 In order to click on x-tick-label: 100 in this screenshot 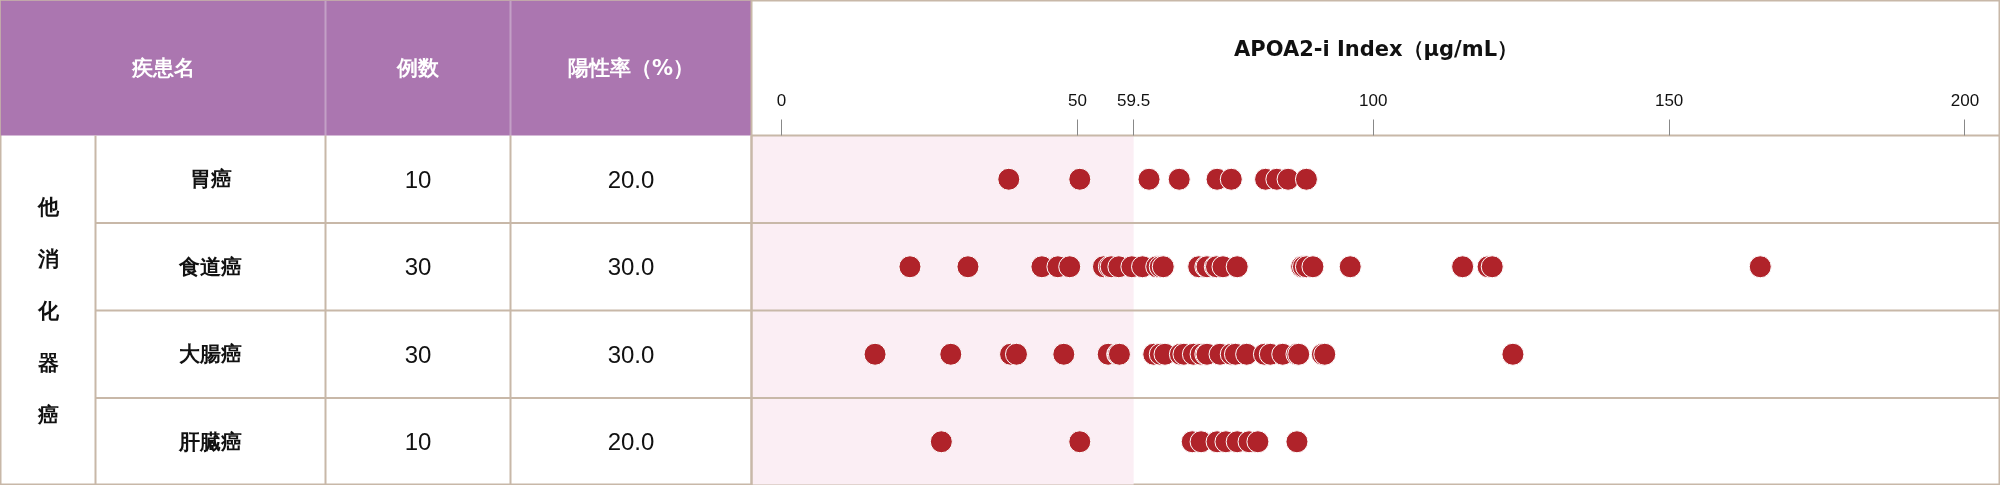, I will do `click(1373, 100)`.